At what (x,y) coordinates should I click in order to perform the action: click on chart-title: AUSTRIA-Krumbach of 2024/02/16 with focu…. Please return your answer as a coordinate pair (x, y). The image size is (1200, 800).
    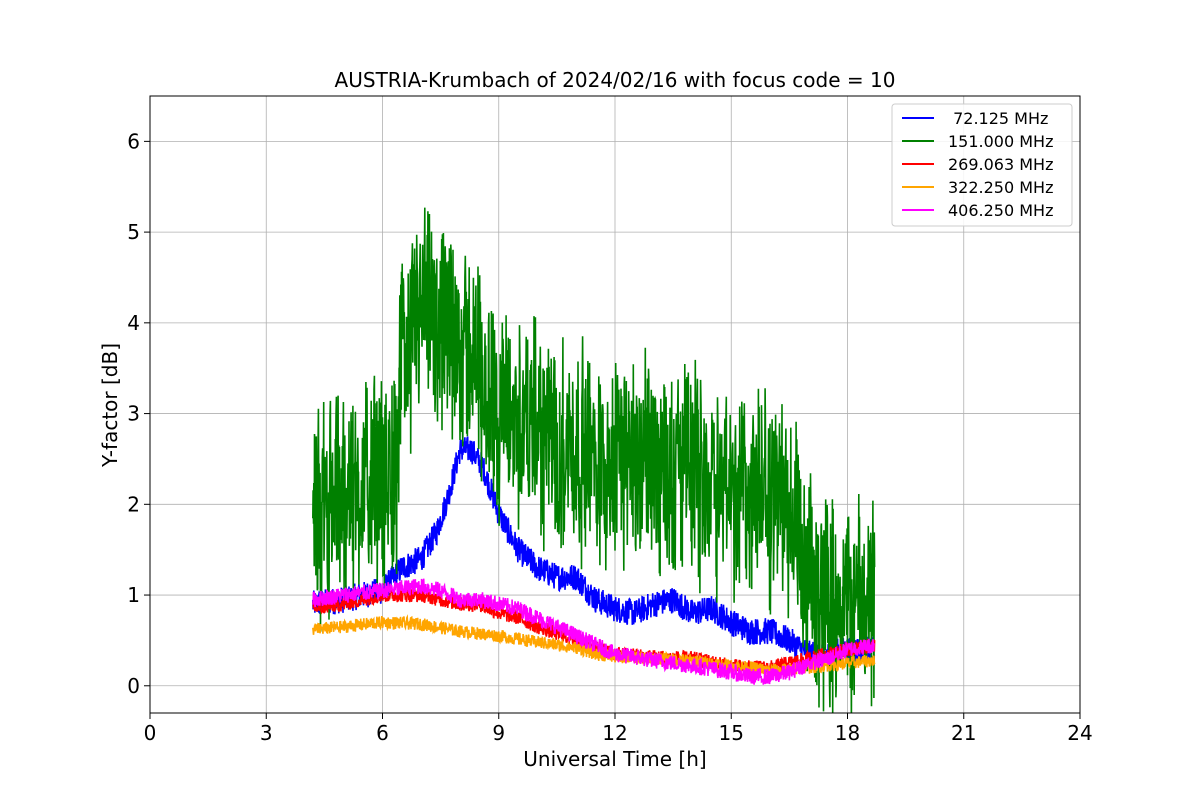
    Looking at the image, I should click on (615, 80).